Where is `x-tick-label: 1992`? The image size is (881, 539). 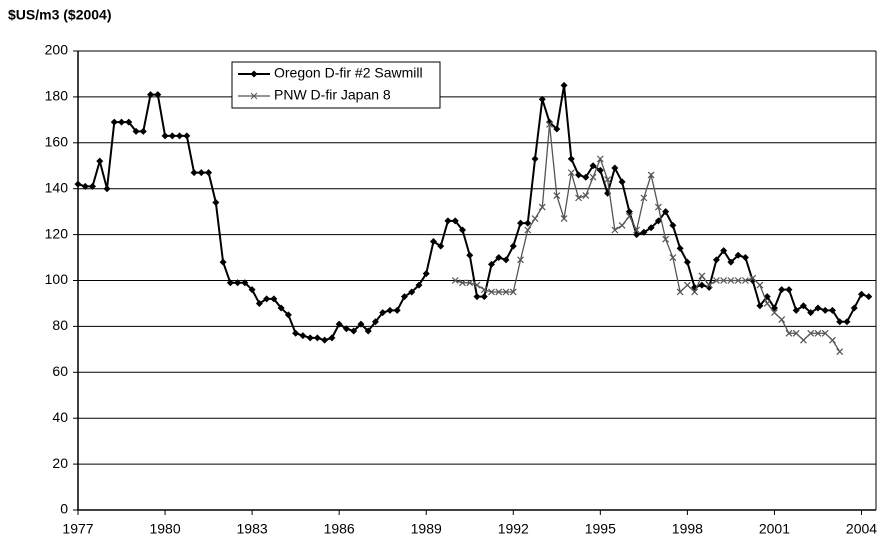
x-tick-label: 1992 is located at coordinates (513, 529).